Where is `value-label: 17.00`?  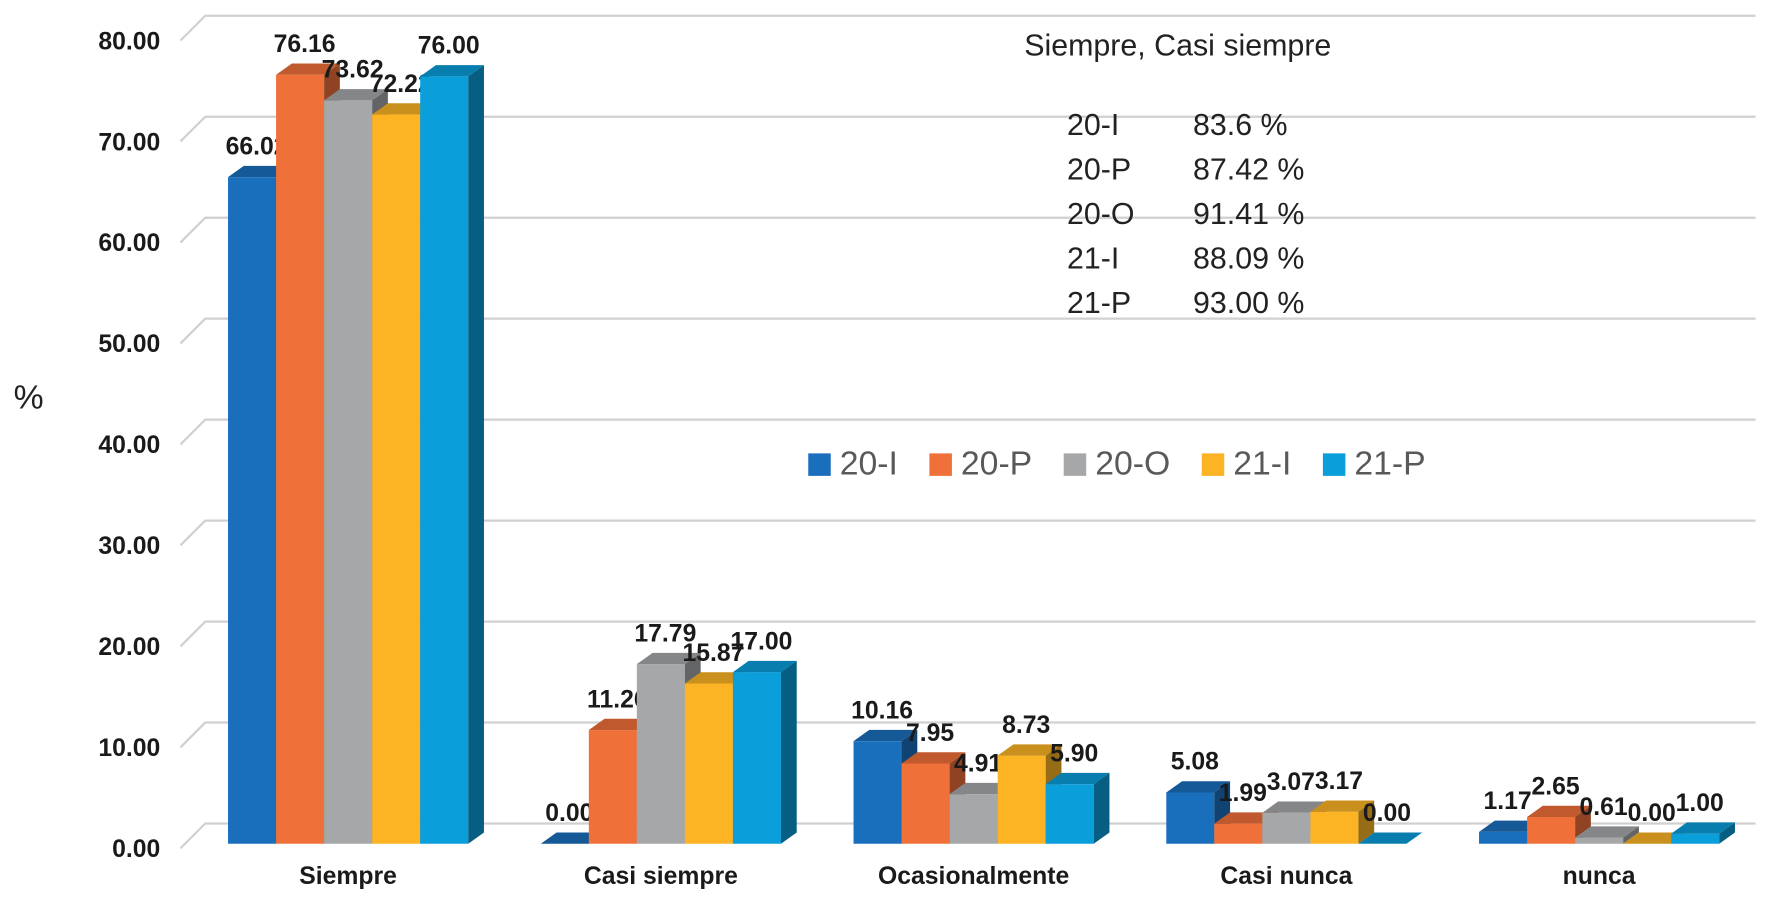
value-label: 17.00 is located at coordinates (761, 641).